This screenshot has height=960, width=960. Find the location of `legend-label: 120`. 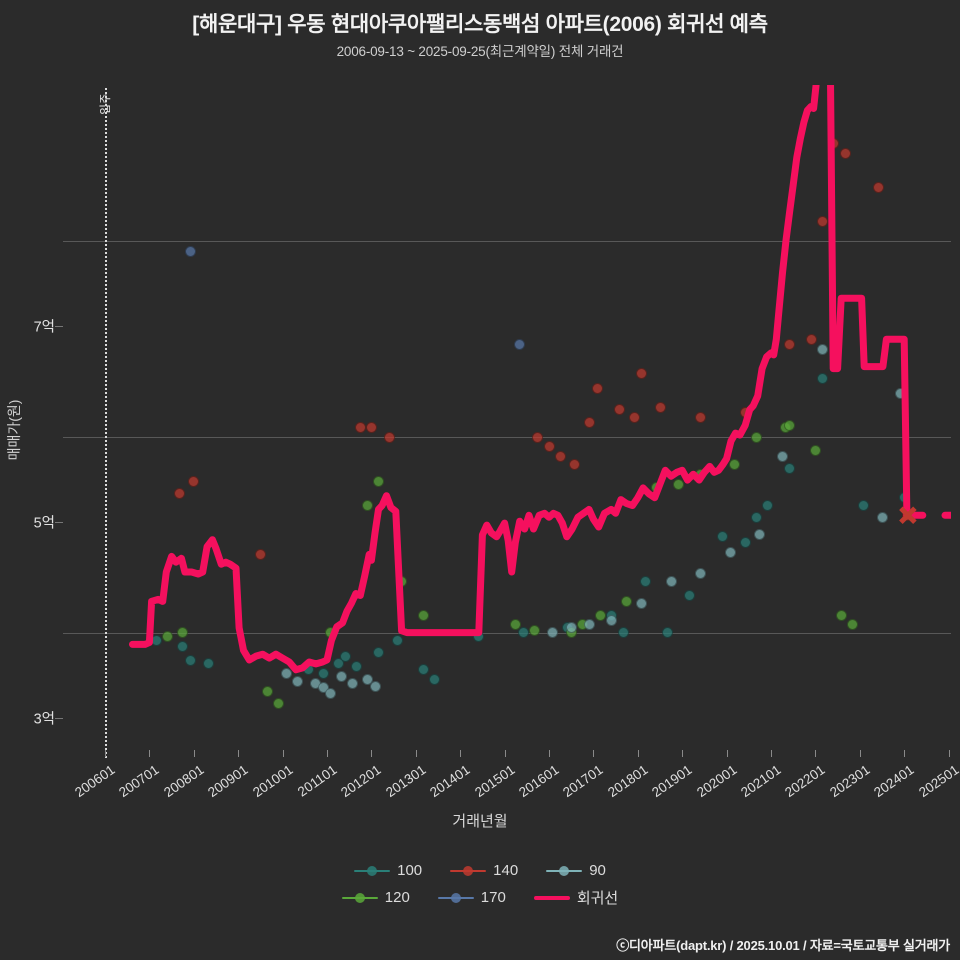

legend-label: 120 is located at coordinates (397, 897).